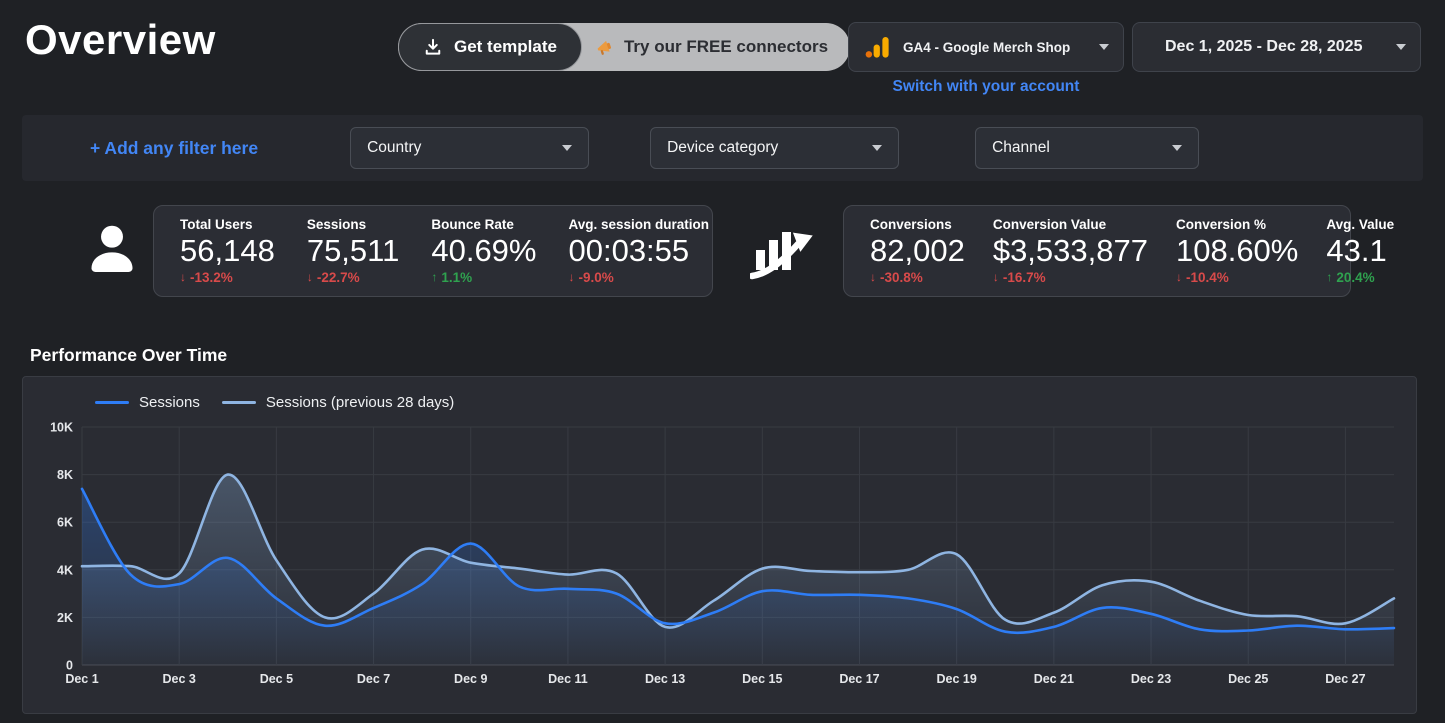  What do you see at coordinates (859, 679) in the screenshot?
I see `svg-text: Dec 17` at bounding box center [859, 679].